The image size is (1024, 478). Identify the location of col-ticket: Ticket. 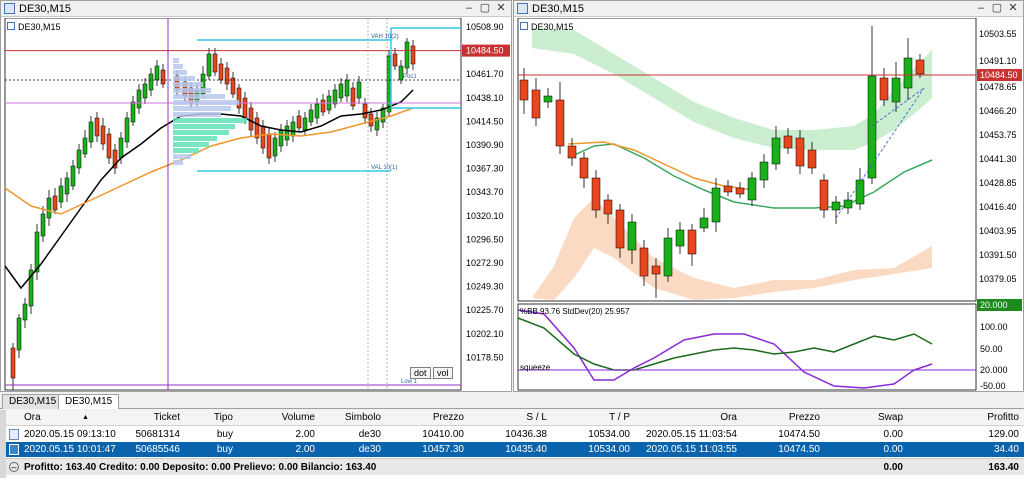
(166, 417).